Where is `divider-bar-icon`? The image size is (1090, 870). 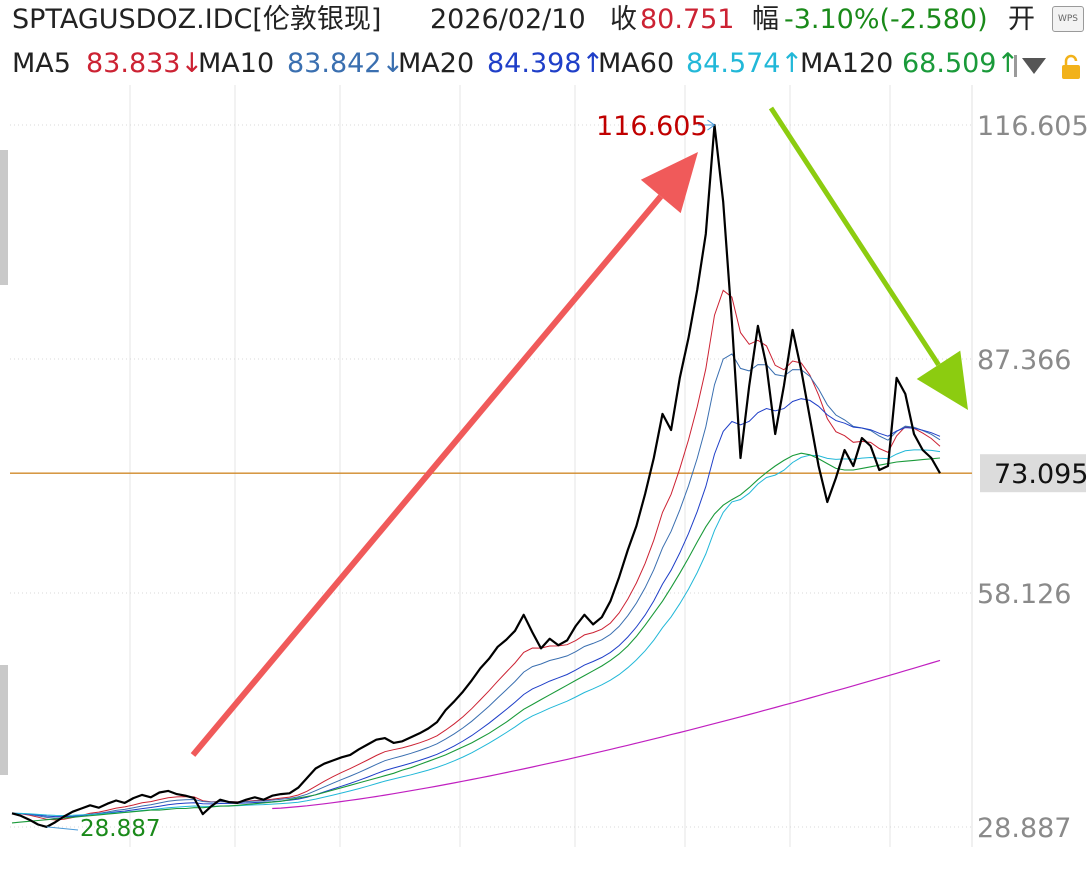
divider-bar-icon is located at coordinates (1015, 66).